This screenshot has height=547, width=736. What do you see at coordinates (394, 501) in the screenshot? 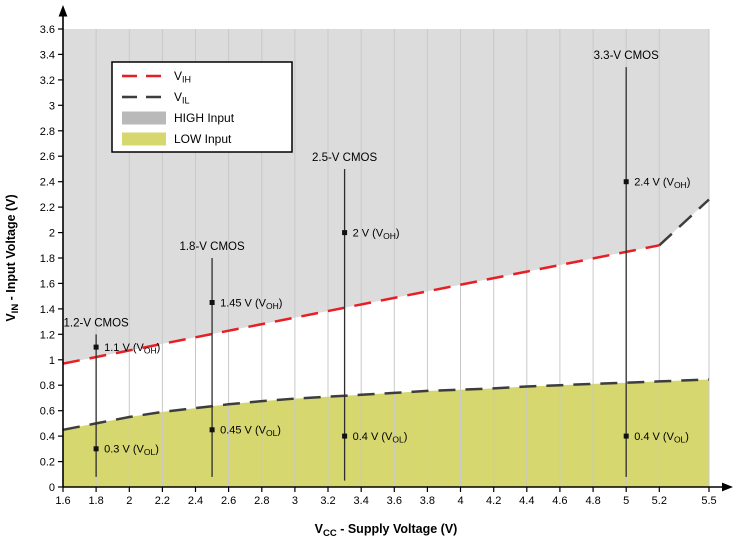
I see `x-tick-label: 3.6` at bounding box center [394, 501].